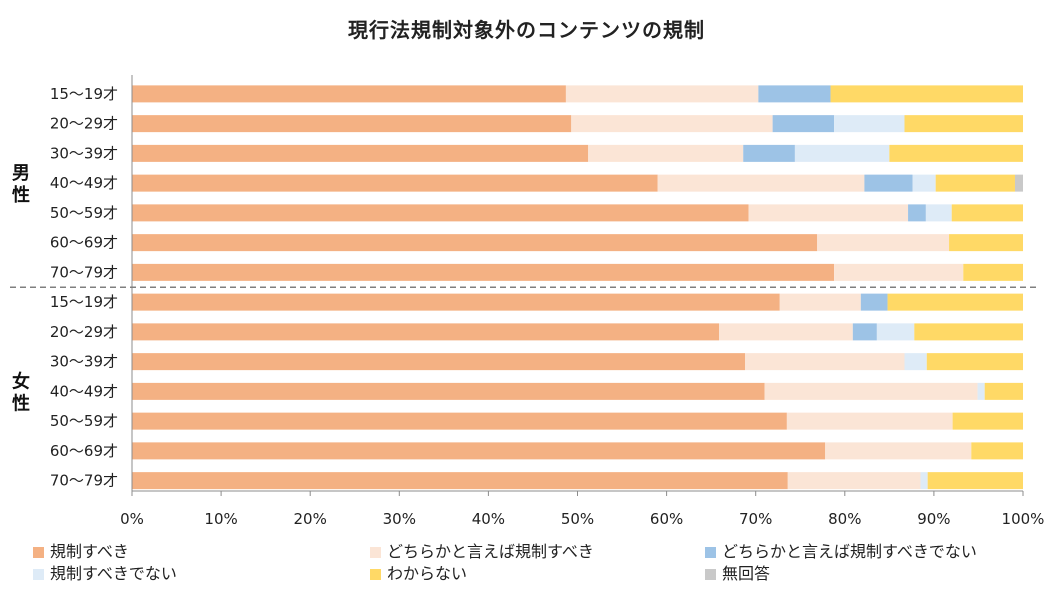 The height and width of the screenshot is (603, 1053). Describe the element at coordinates (755, 519) in the screenshot. I see `x-tick-label: 70%` at that location.